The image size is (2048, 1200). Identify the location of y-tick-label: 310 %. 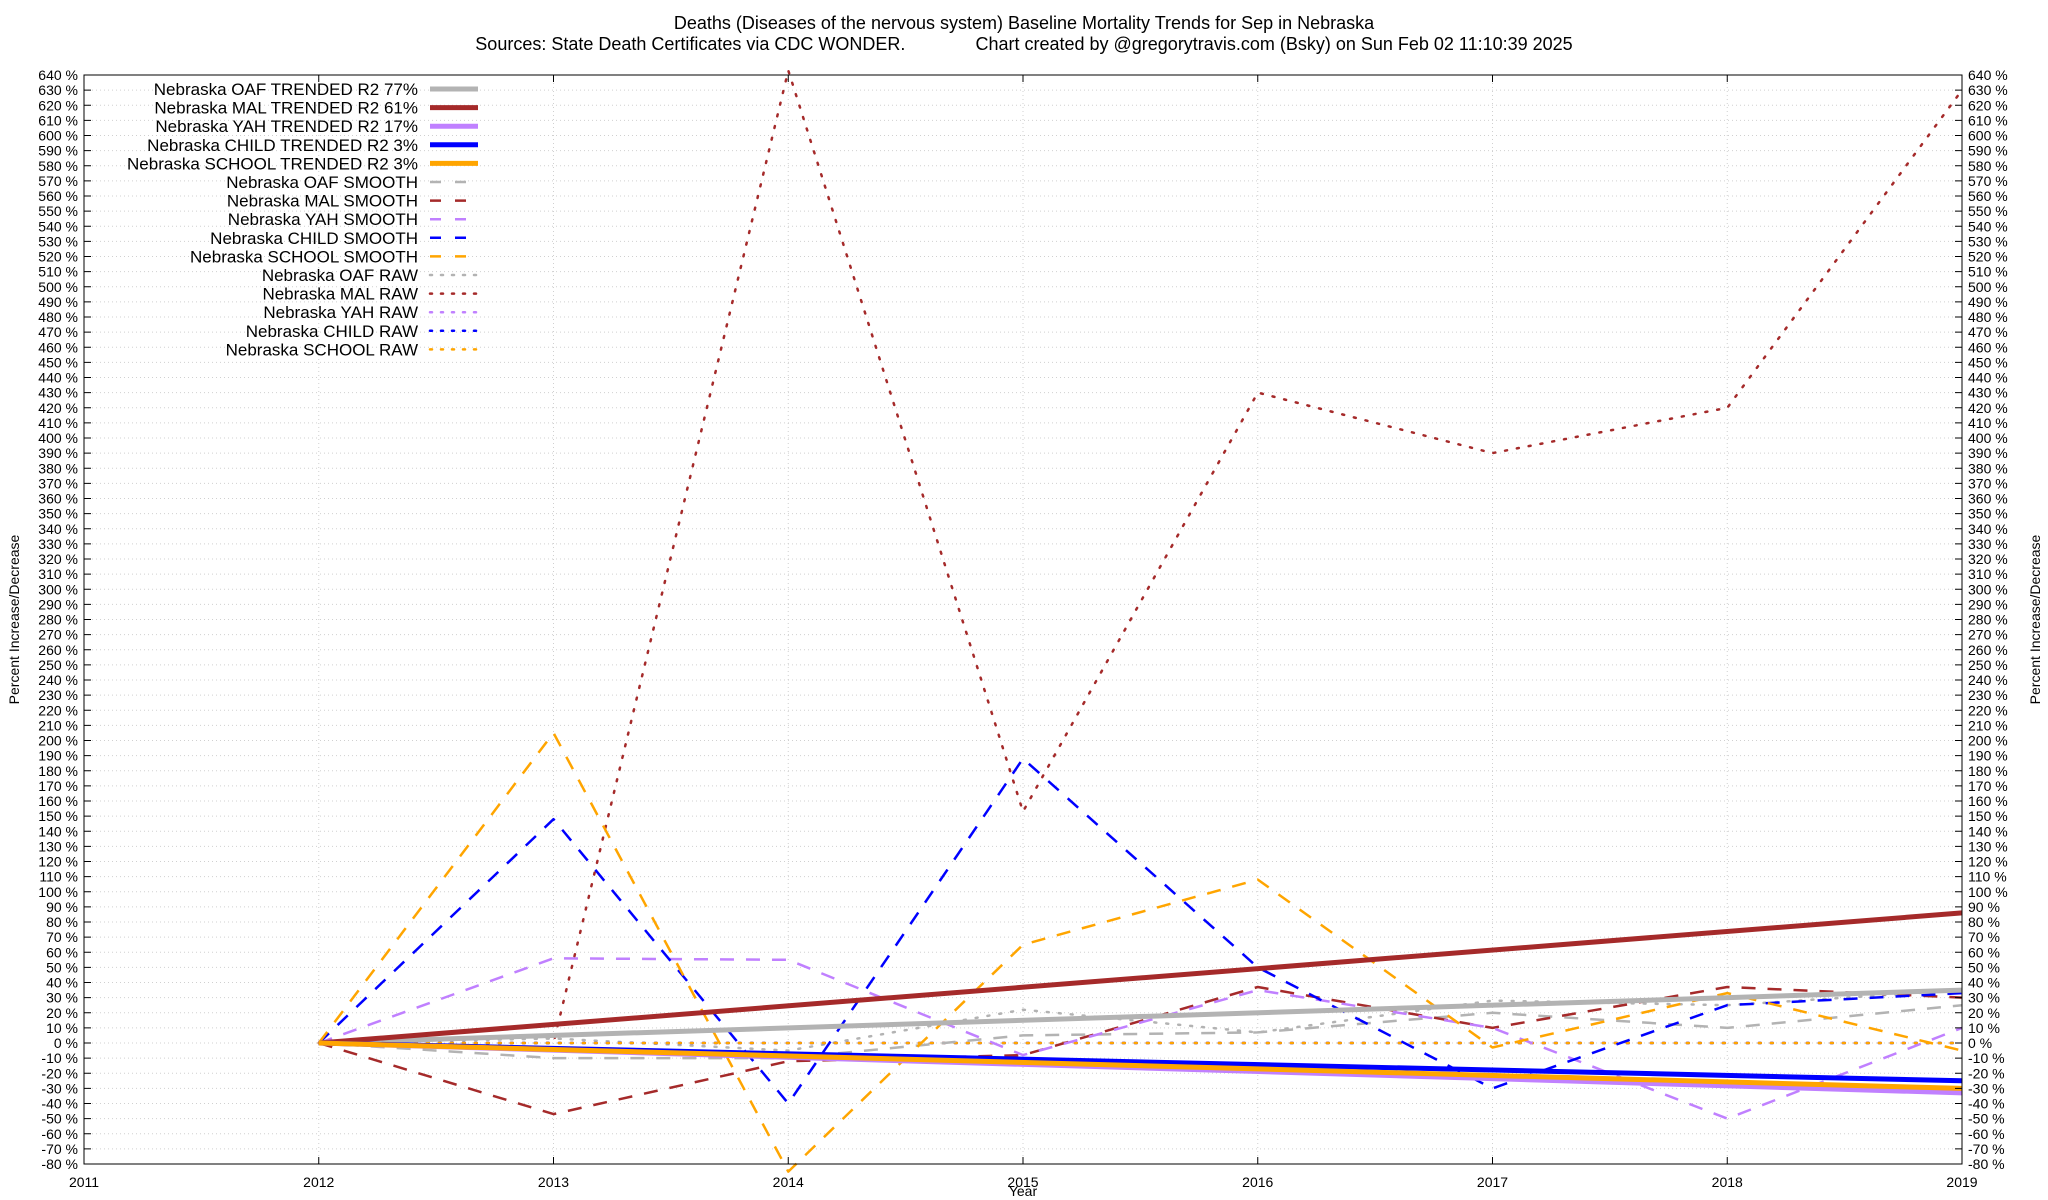
(58, 574).